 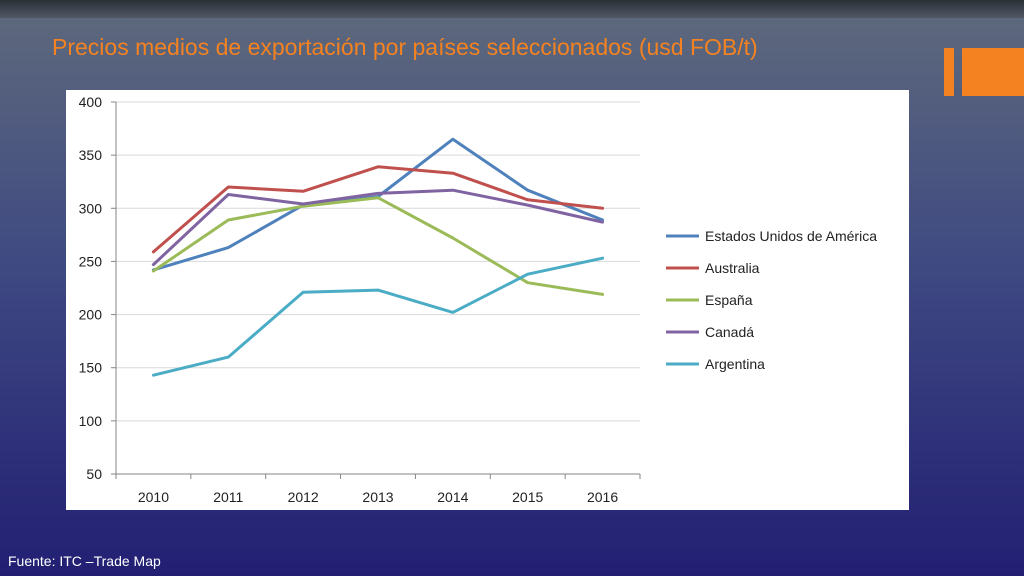 What do you see at coordinates (993, 72) in the screenshot?
I see `accent-bar-wide` at bounding box center [993, 72].